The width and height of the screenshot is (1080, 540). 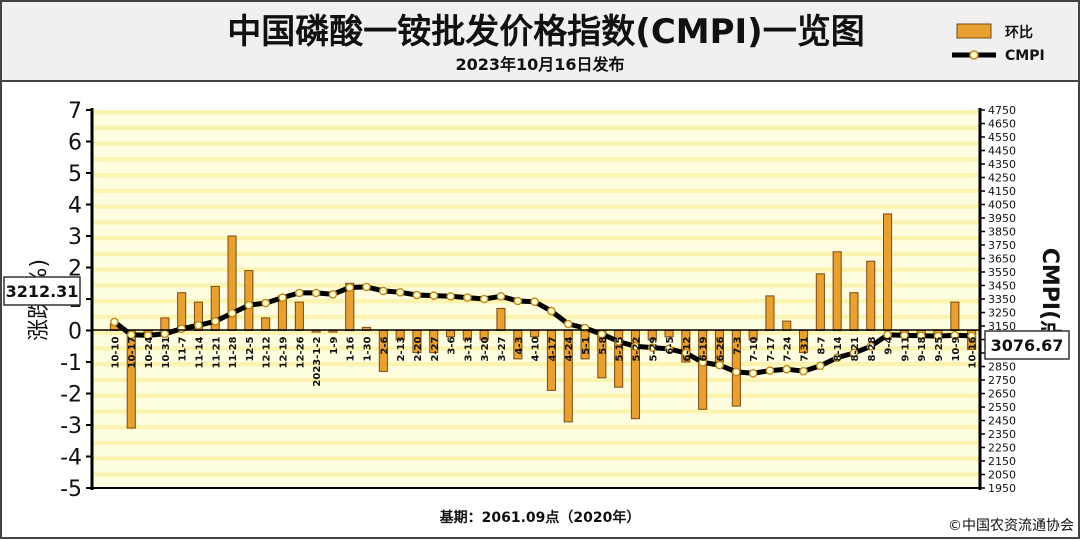 I want to click on category-label: 5-15, so click(x=620, y=348).